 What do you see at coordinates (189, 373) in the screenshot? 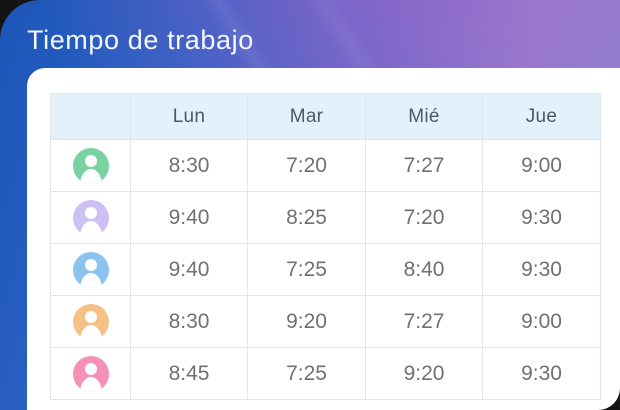
I see `time-cell: 8:45` at bounding box center [189, 373].